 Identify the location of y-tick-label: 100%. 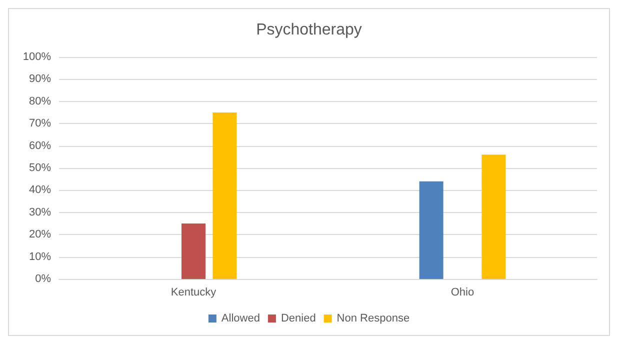
(37, 57).